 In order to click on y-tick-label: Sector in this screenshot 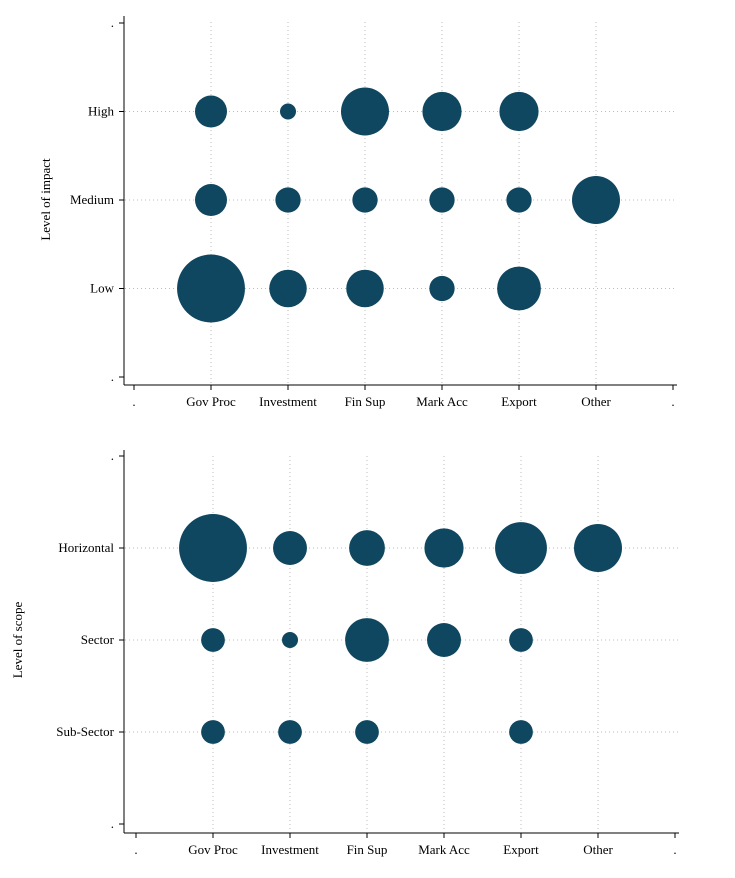, I will do `click(98, 639)`.